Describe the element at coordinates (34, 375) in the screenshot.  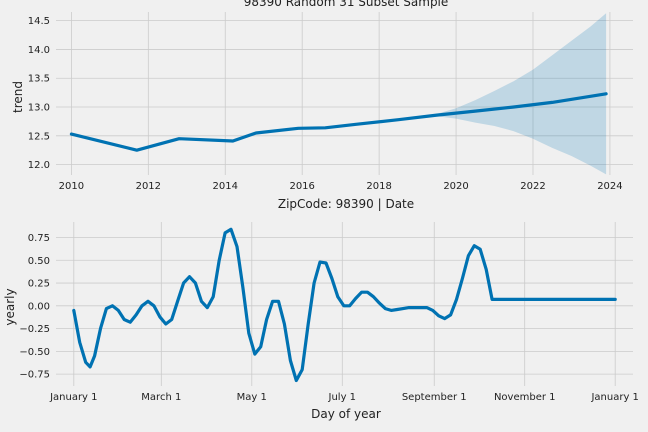
I see `yearly-y-tick-label: −0.75` at that location.